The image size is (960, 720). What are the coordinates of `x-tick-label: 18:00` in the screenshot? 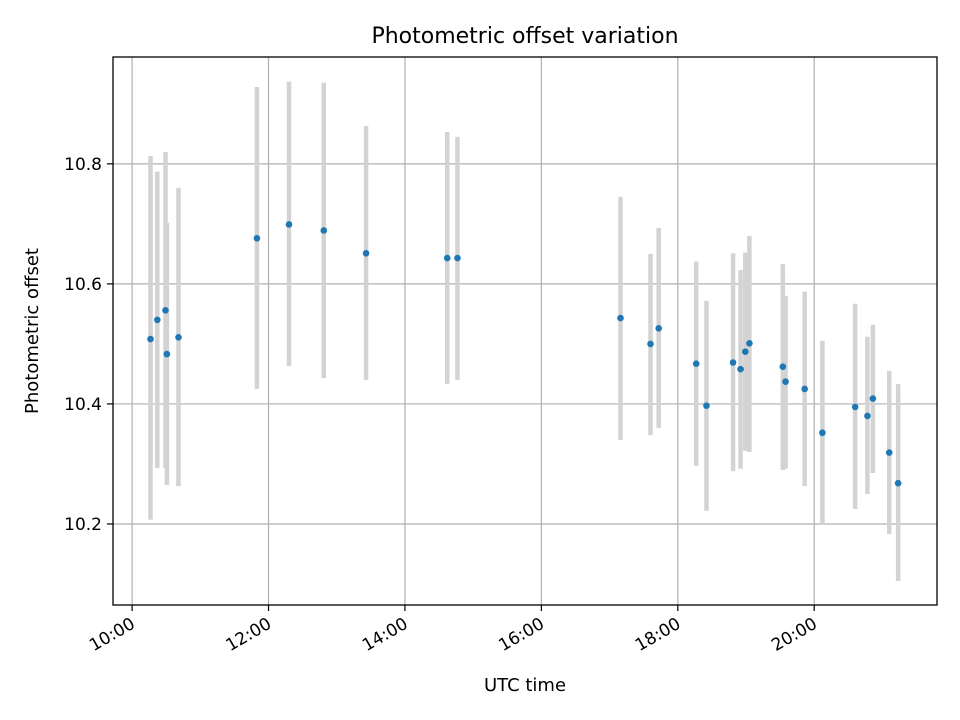 It's located at (658, 635).